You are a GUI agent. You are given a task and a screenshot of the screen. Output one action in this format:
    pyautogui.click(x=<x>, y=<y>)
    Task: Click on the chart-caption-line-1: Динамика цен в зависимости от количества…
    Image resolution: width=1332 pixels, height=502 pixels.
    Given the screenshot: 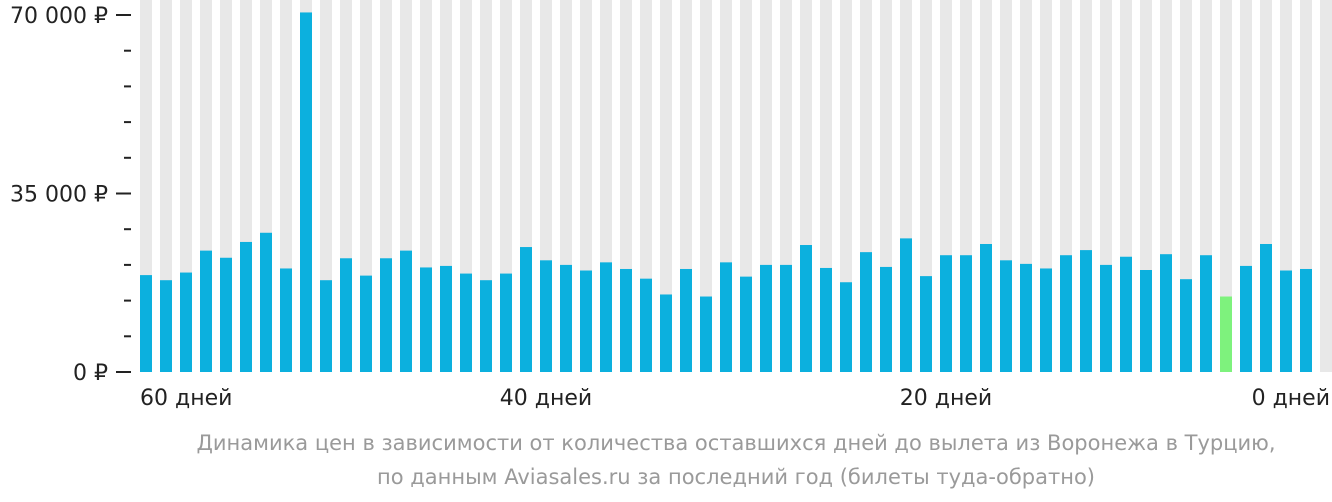 What is the action you would take?
    pyautogui.click(x=736, y=443)
    